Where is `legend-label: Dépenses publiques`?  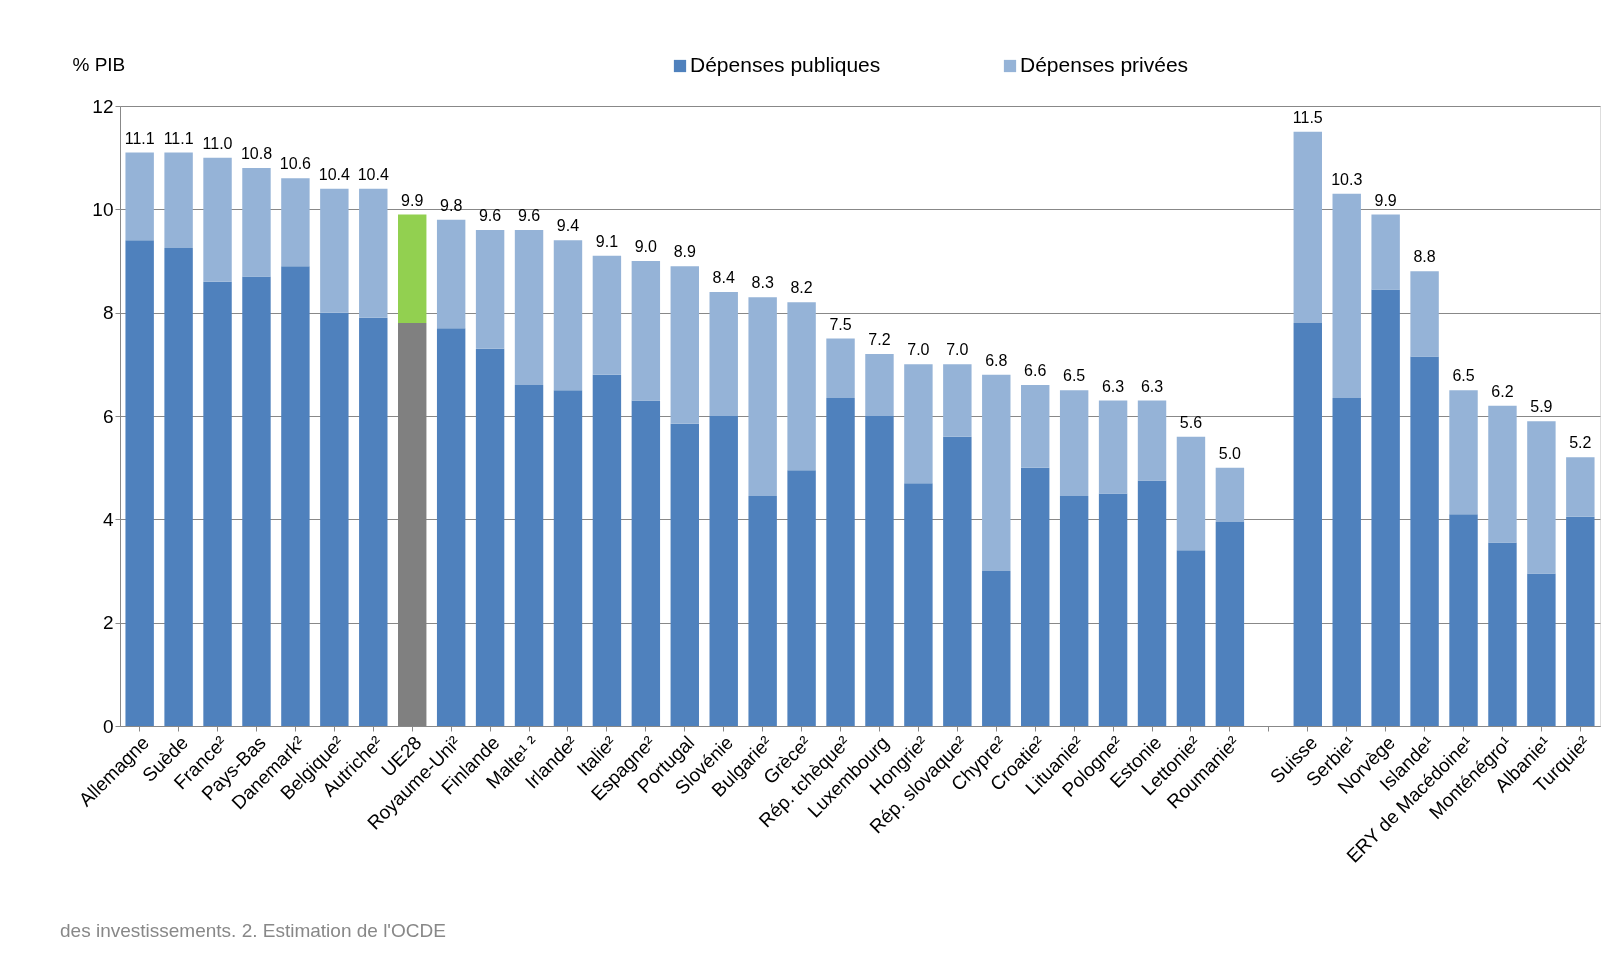
legend-label: Dépenses publiques is located at coordinates (785, 64).